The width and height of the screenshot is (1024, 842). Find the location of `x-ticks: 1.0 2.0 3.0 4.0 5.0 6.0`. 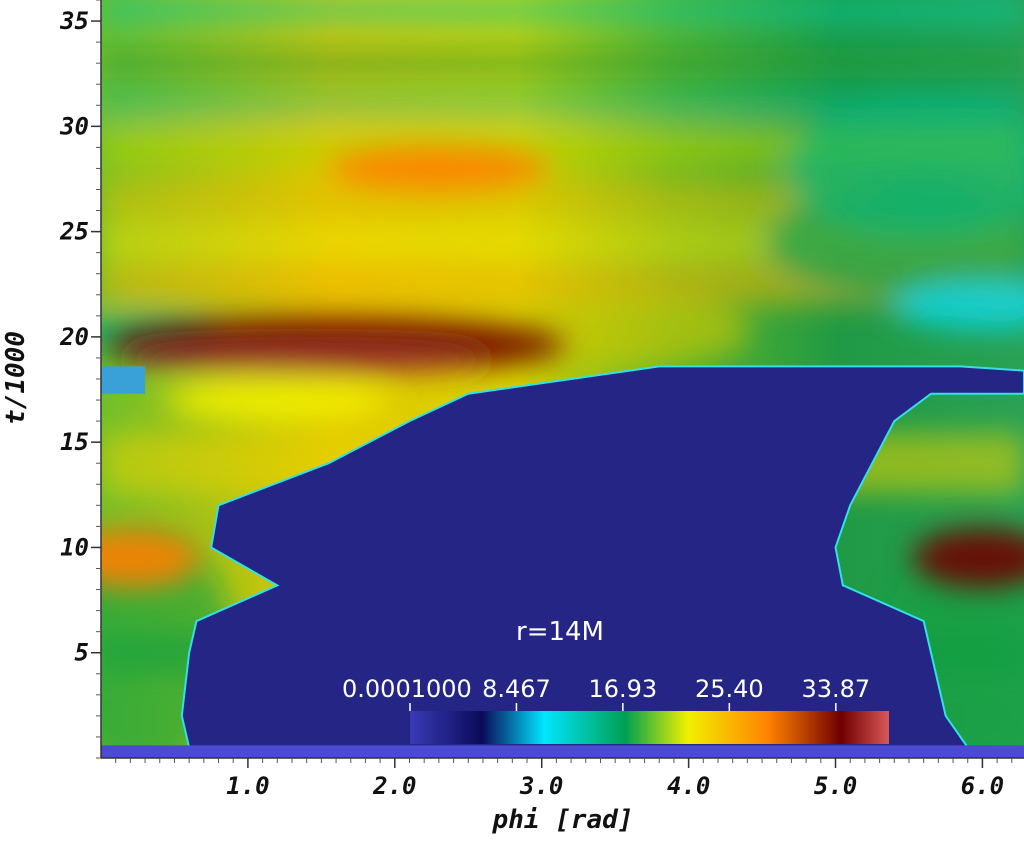

x-ticks: 1.0 2.0 3.0 4.0 5.0 6.0 is located at coordinates (615, 779).